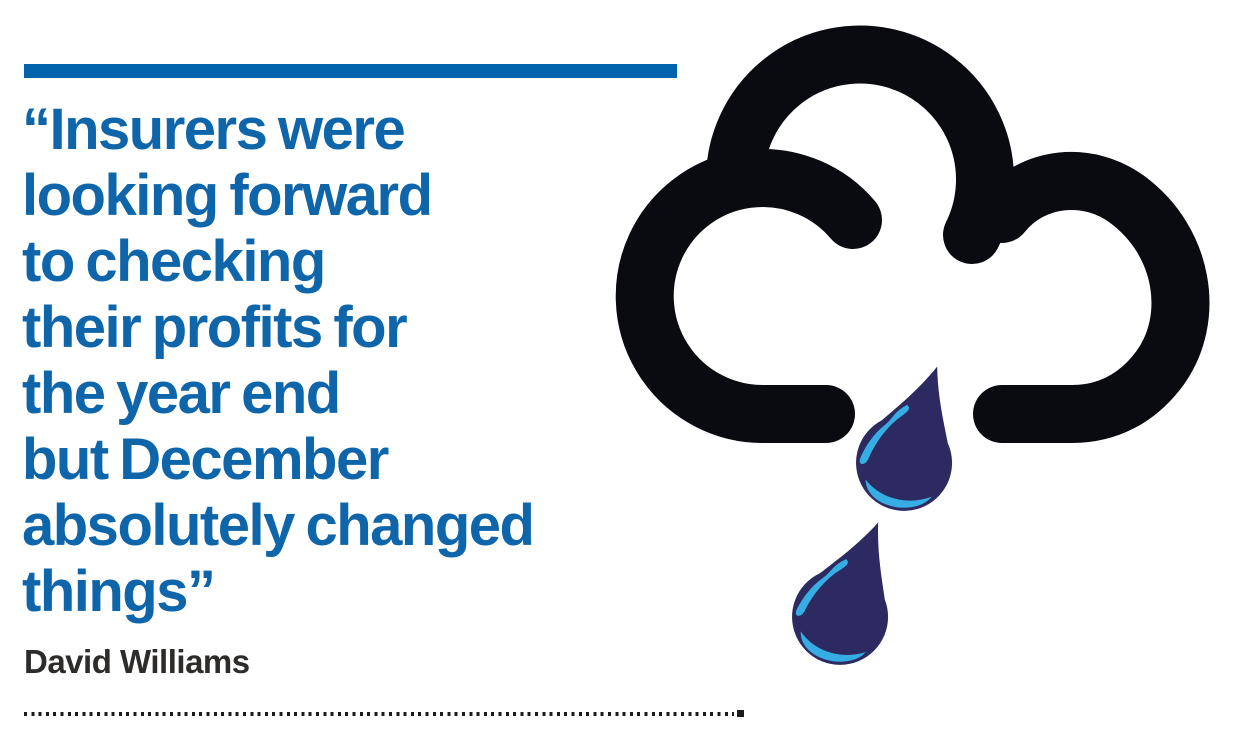  Describe the element at coordinates (379, 714) in the screenshot. I see `dotted-divider` at that location.